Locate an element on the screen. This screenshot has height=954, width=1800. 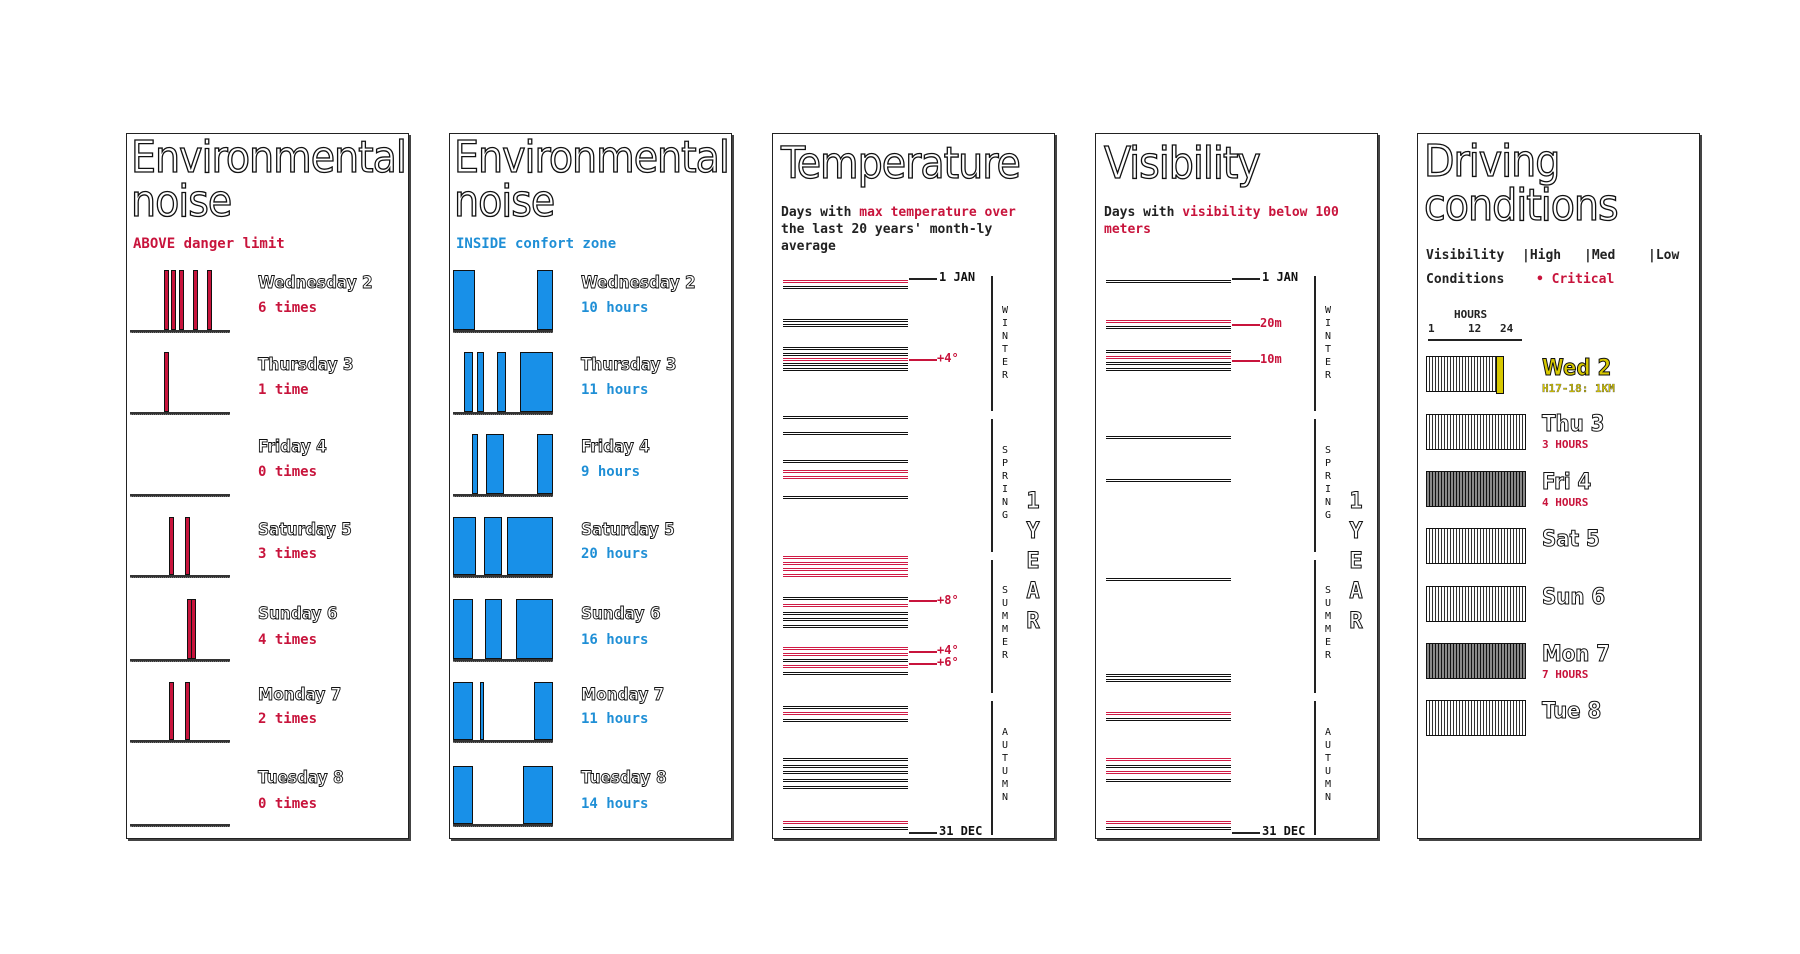
day-label: Tue 8 is located at coordinates (1571, 712).